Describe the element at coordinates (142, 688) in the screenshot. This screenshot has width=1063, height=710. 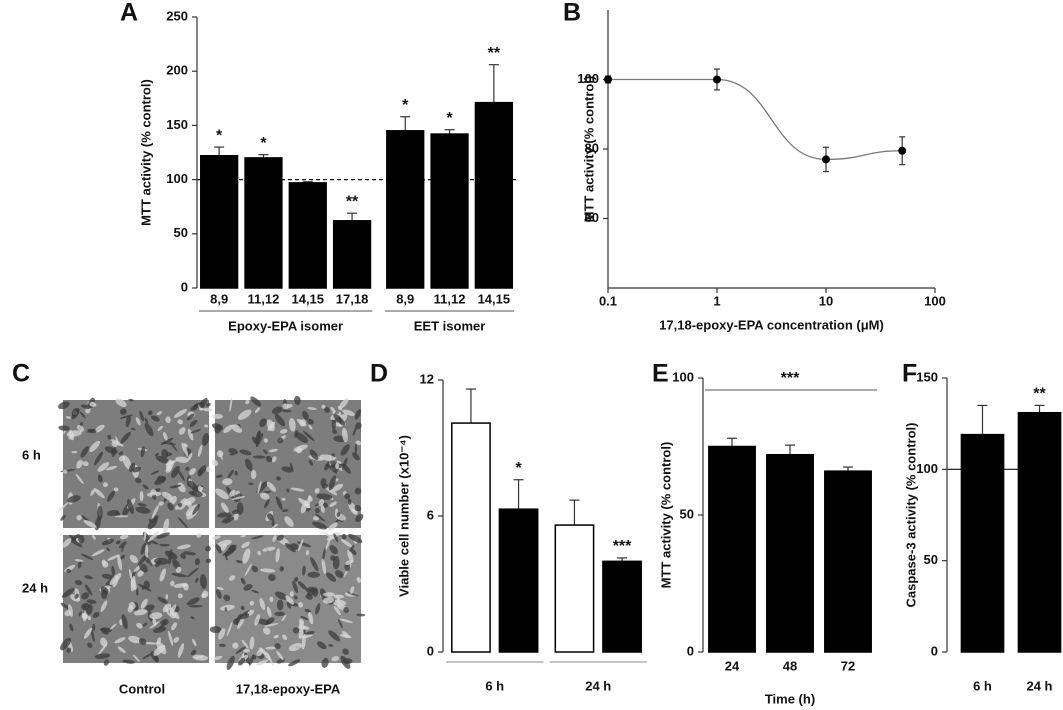
I see `column-label: Control` at that location.